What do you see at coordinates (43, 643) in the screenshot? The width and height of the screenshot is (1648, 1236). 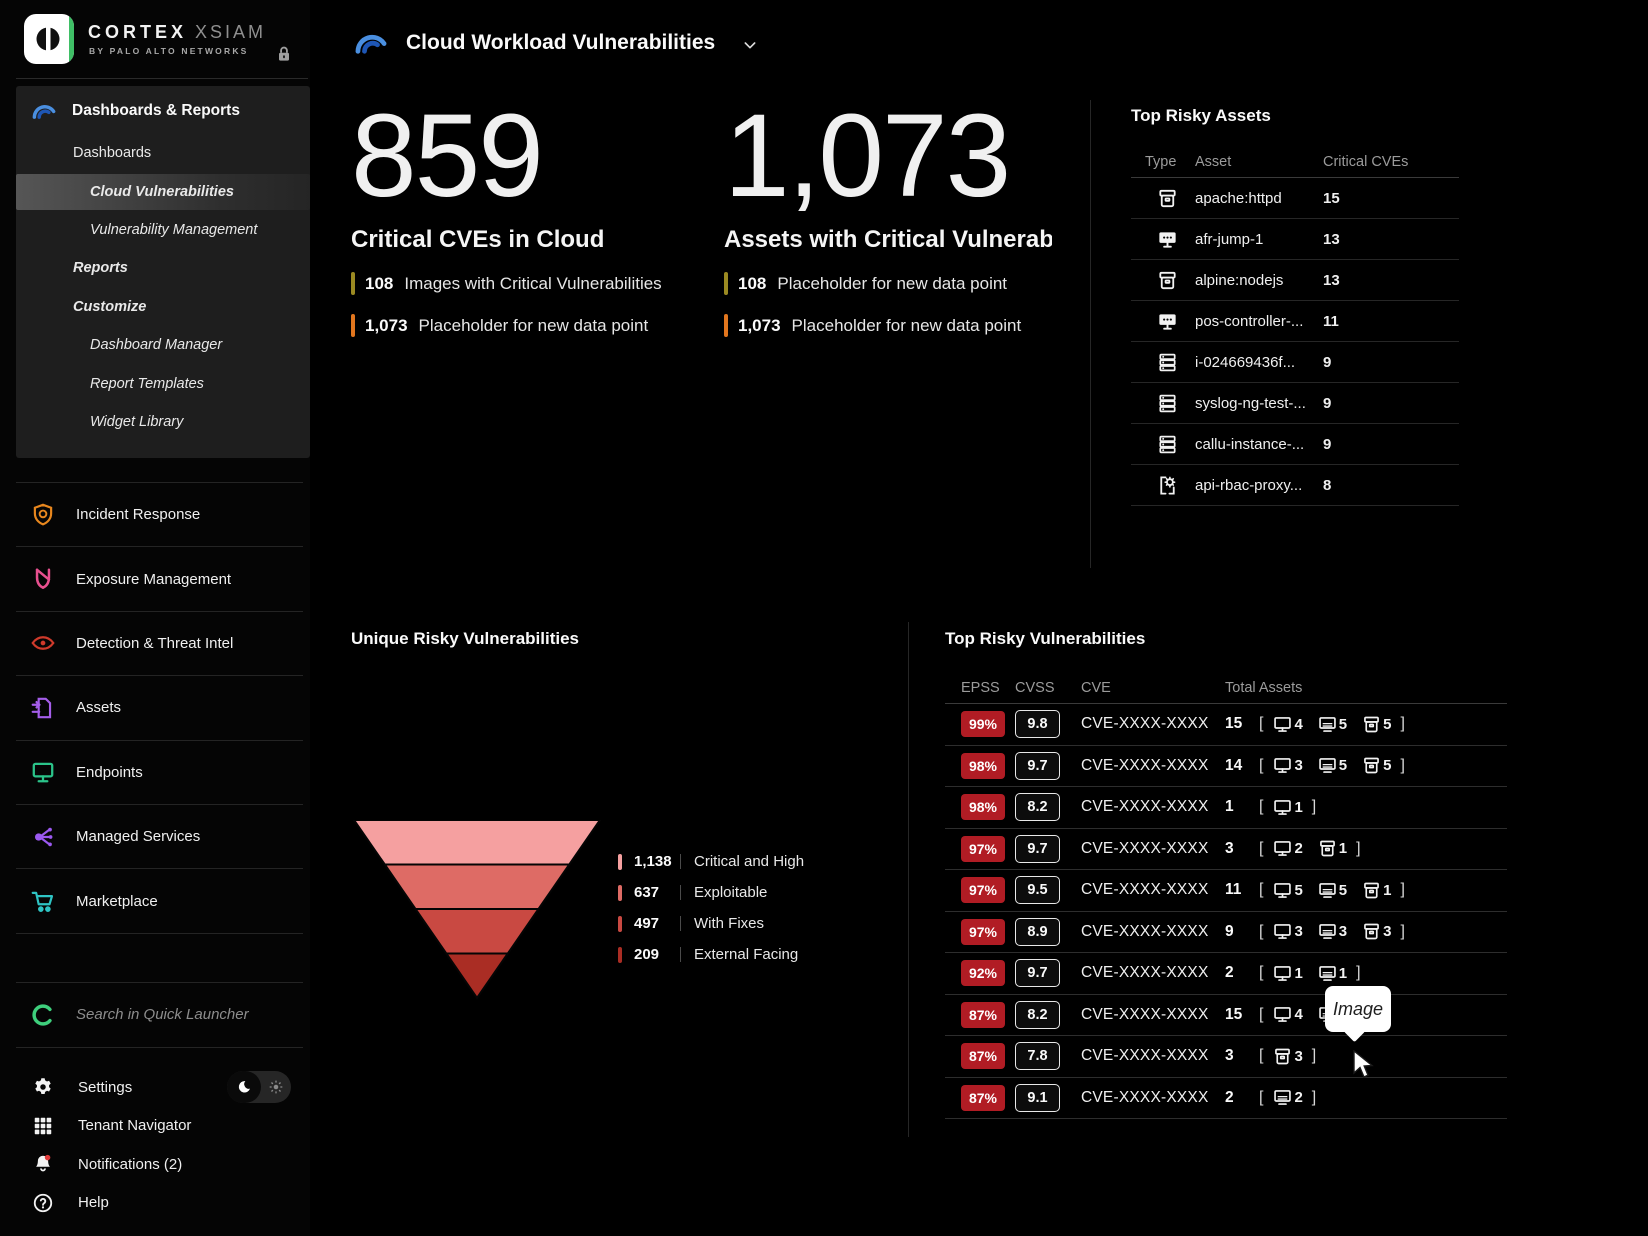 I see `eye-icon` at bounding box center [43, 643].